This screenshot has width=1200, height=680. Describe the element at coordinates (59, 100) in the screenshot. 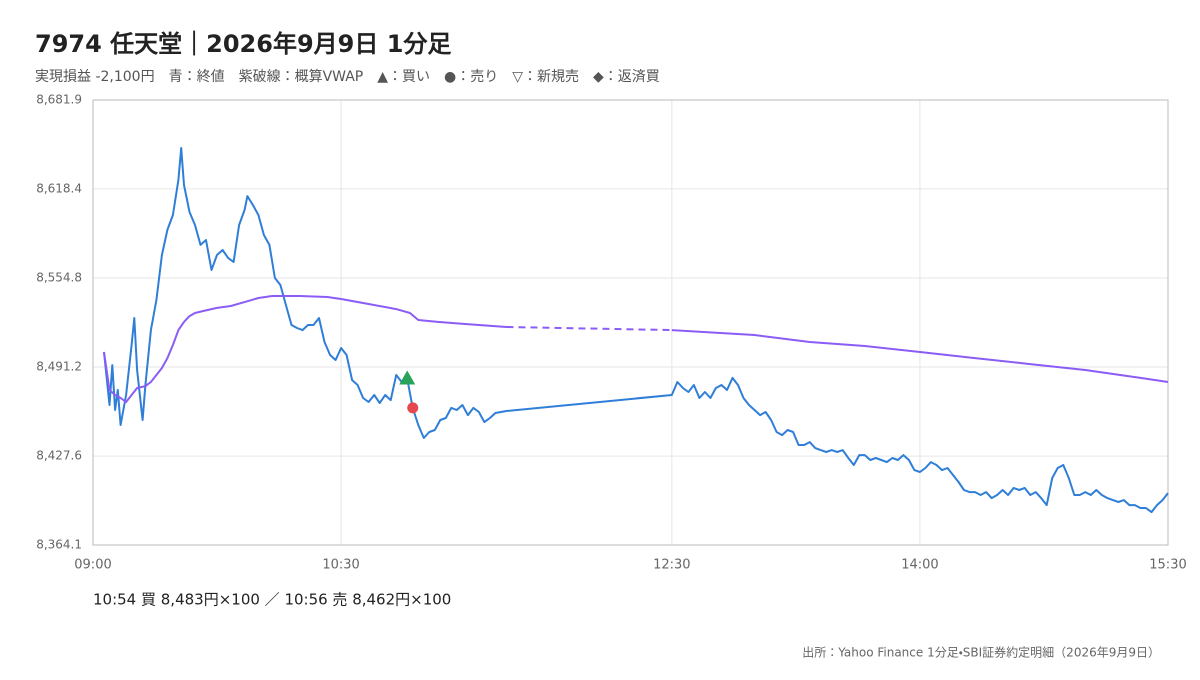

I see `y-tick-label: 8,681.9` at that location.